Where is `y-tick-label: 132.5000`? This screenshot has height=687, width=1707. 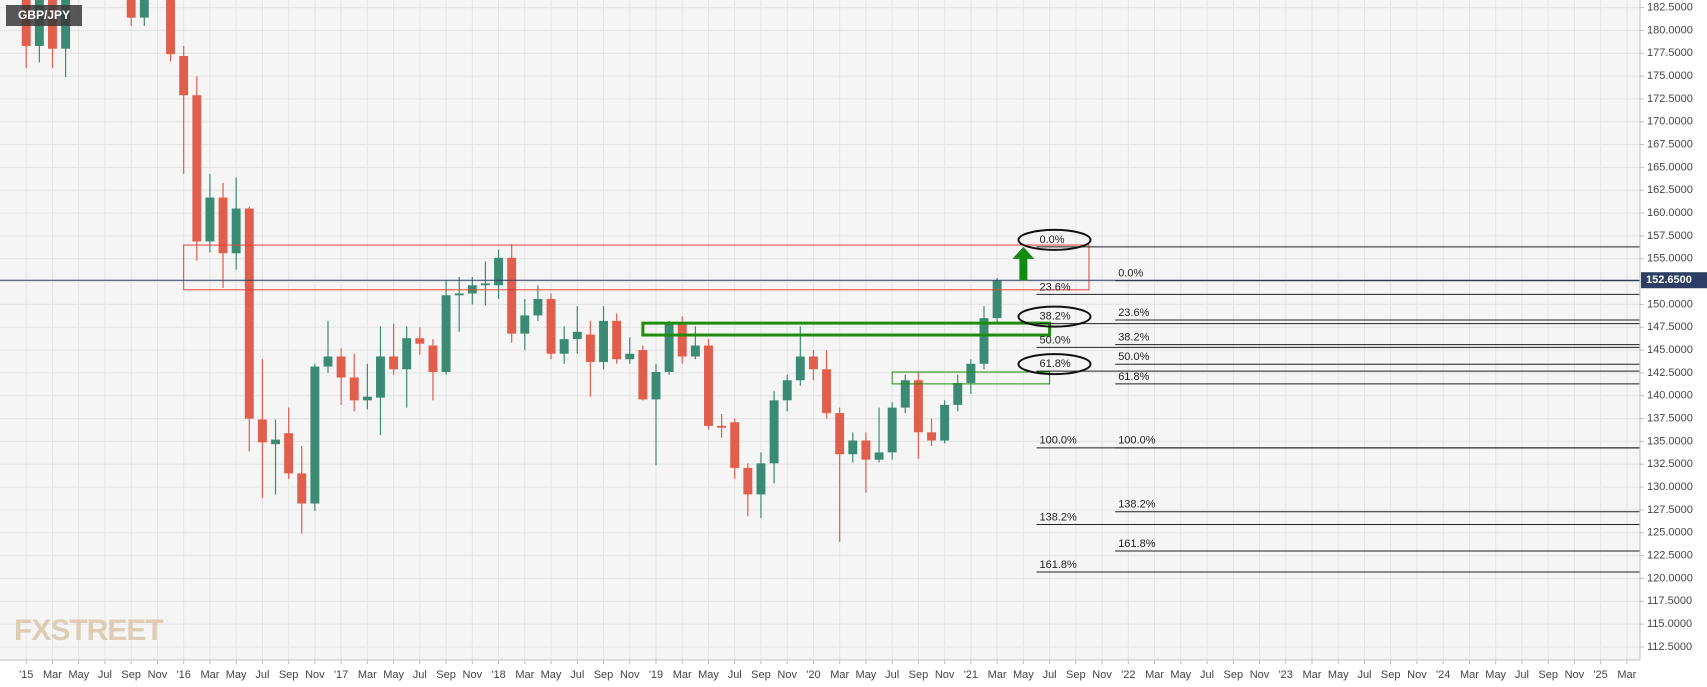 y-tick-label: 132.5000 is located at coordinates (1670, 464).